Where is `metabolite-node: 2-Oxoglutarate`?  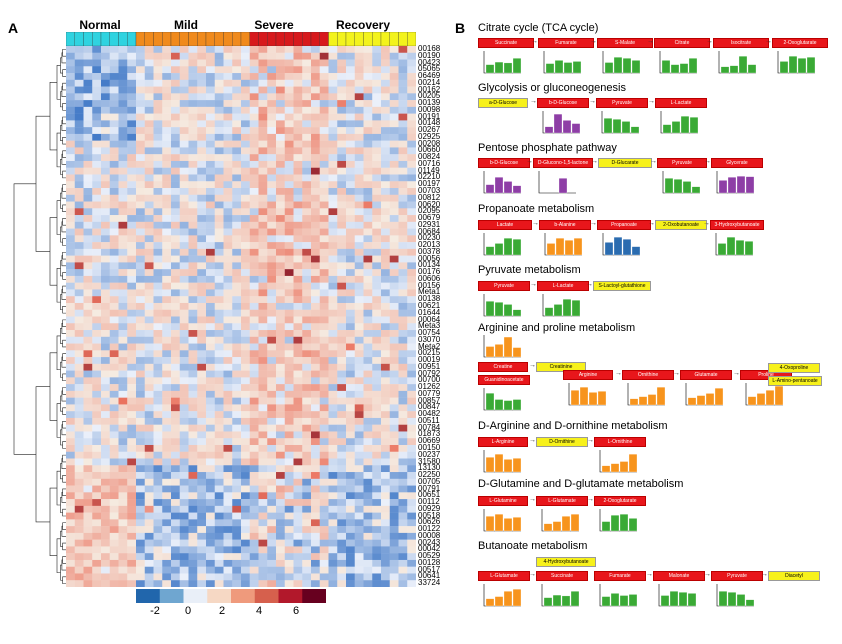 metabolite-node: 2-Oxoglutarate is located at coordinates (800, 43).